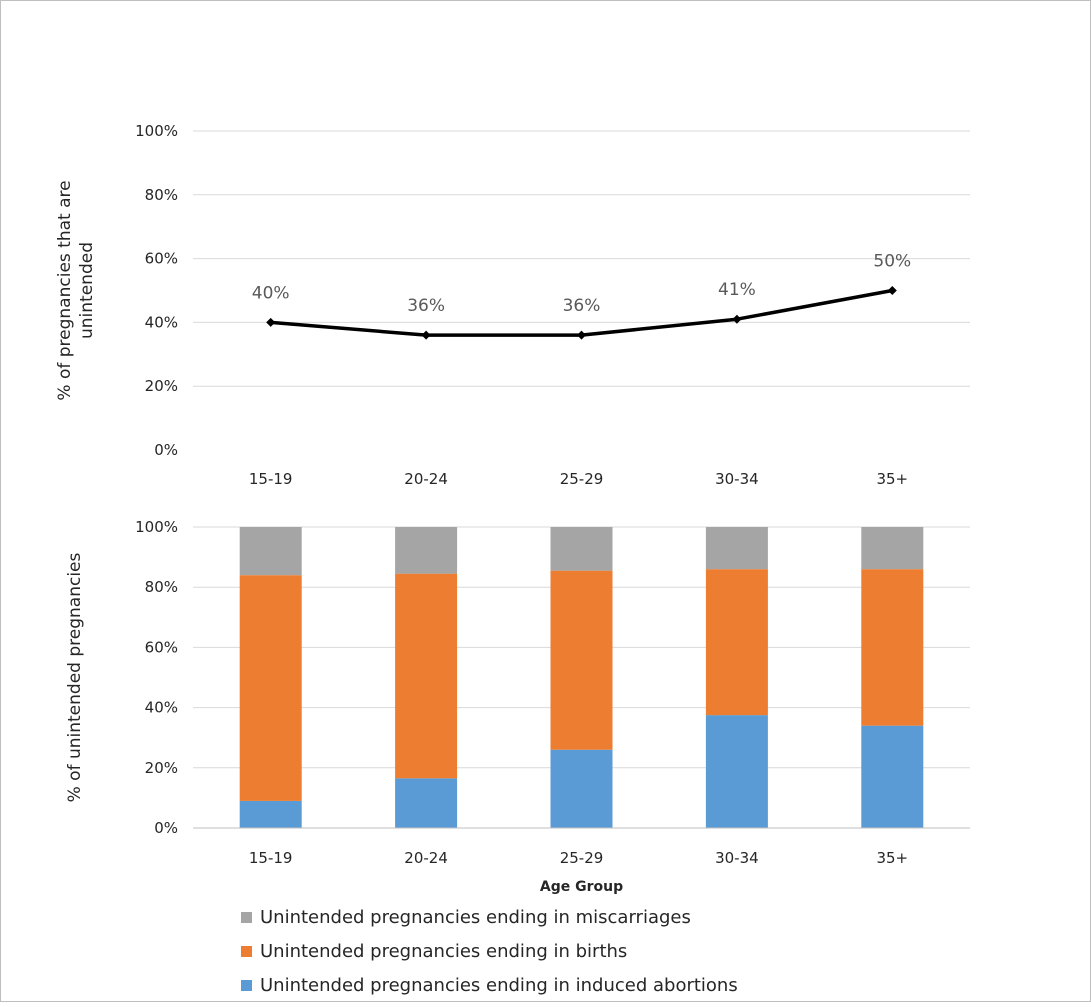 This screenshot has height=1007, width=1091. I want to click on legend-label: Unintended pregnancies ending in births, so click(443, 951).